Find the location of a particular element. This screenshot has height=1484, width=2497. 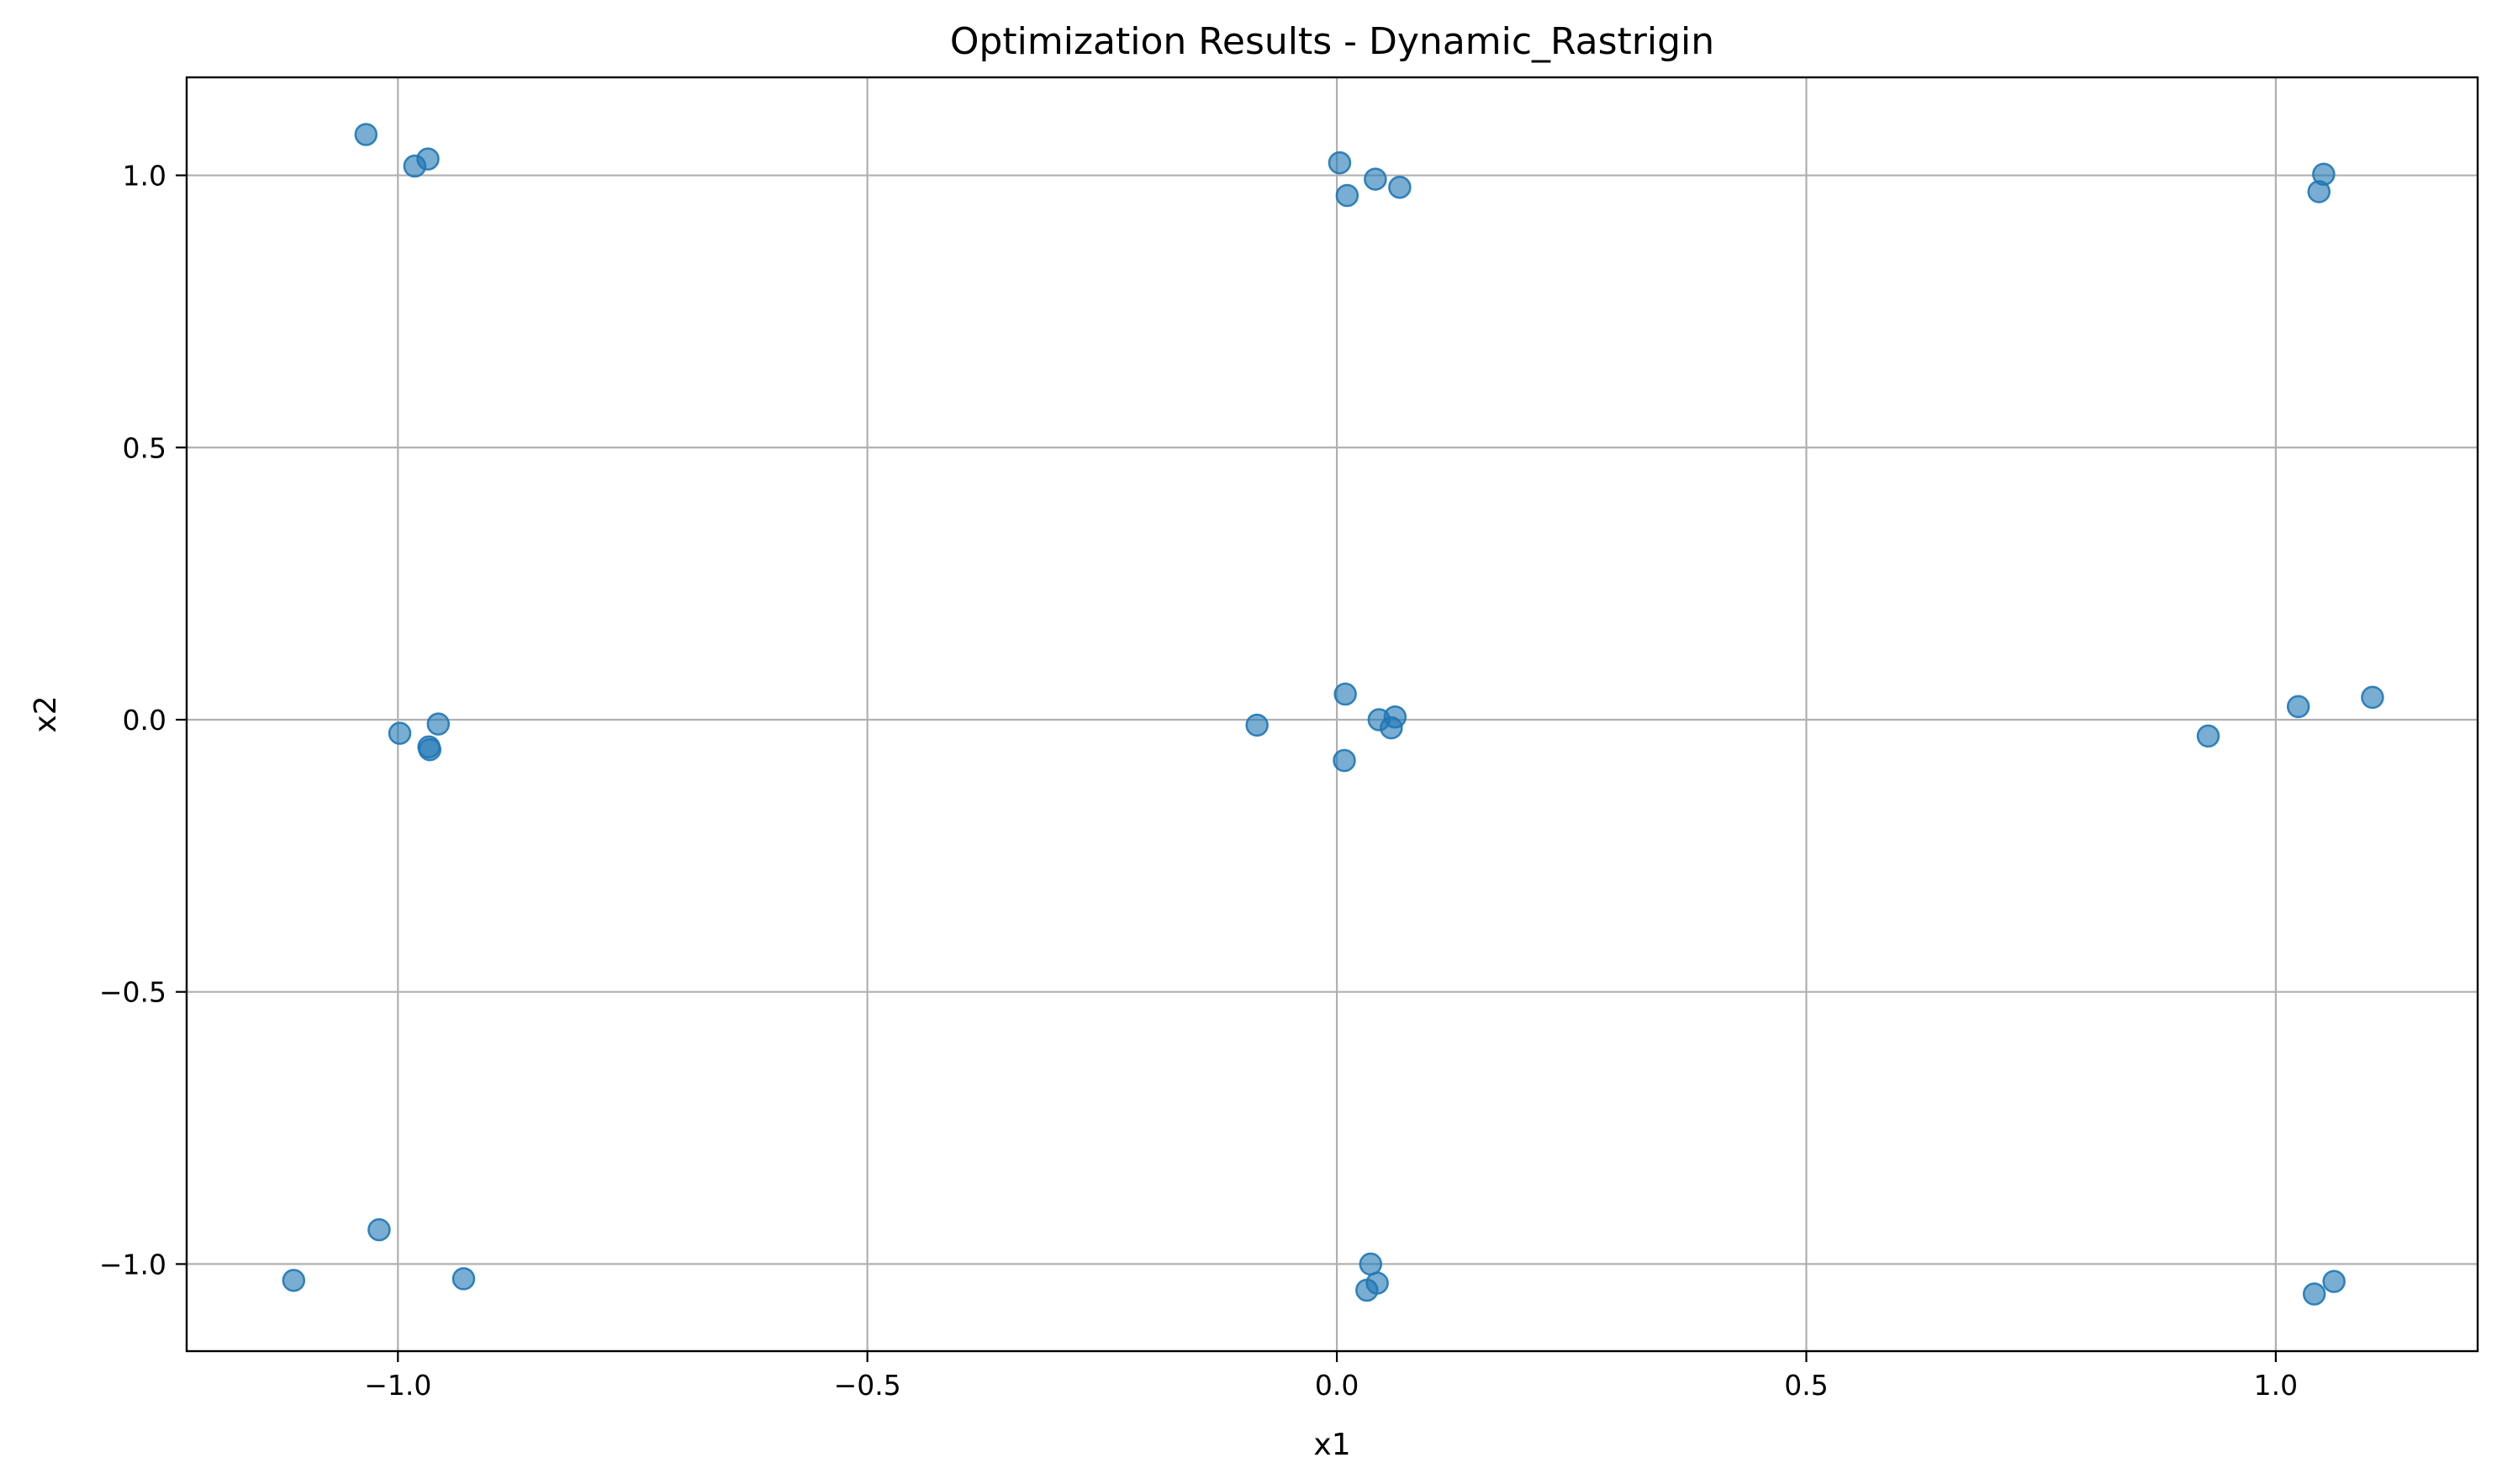

y-tick-label: 0.5 is located at coordinates (144, 447).